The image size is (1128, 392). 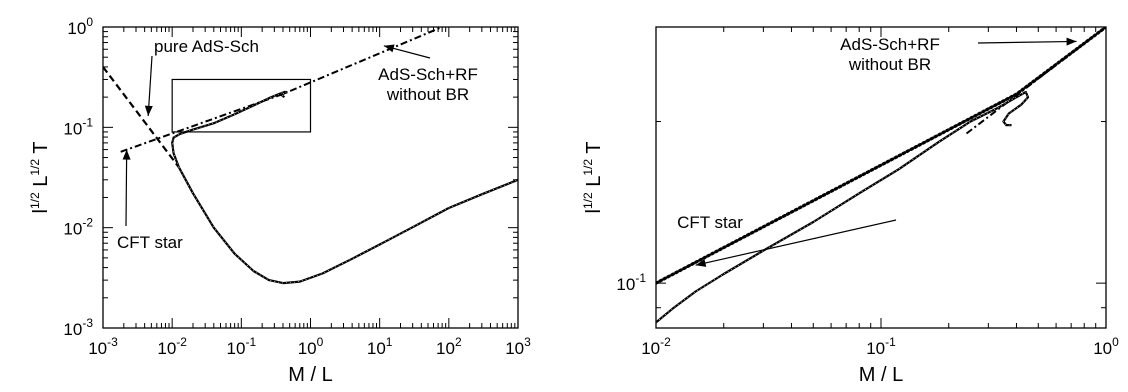 What do you see at coordinates (78, 327) in the screenshot?
I see `y-tick-label: 10⁻³` at bounding box center [78, 327].